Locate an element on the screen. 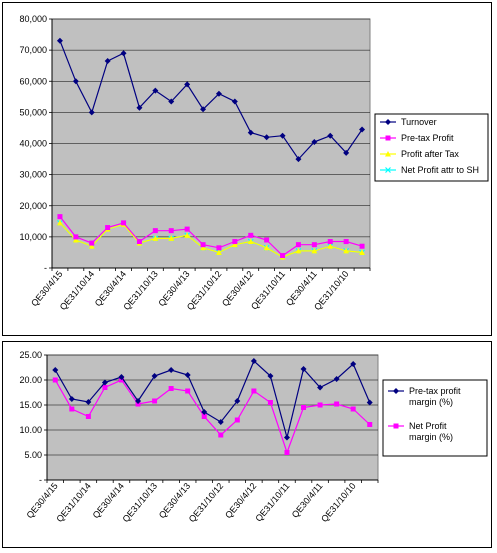 The width and height of the screenshot is (497, 553). y-tick-label: 50,000 is located at coordinates (33, 112).